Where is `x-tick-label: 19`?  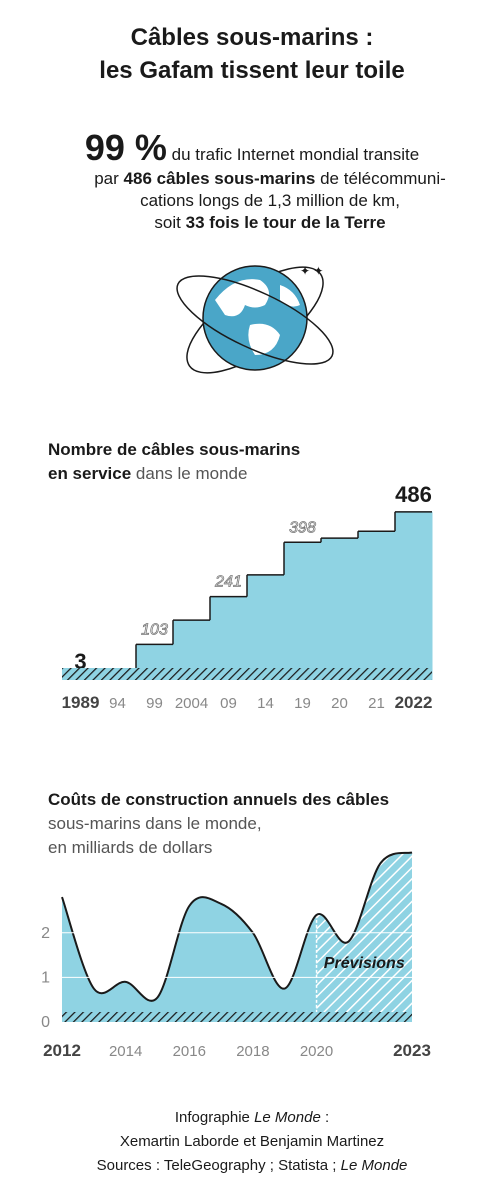 x-tick-label: 19 is located at coordinates (302, 703).